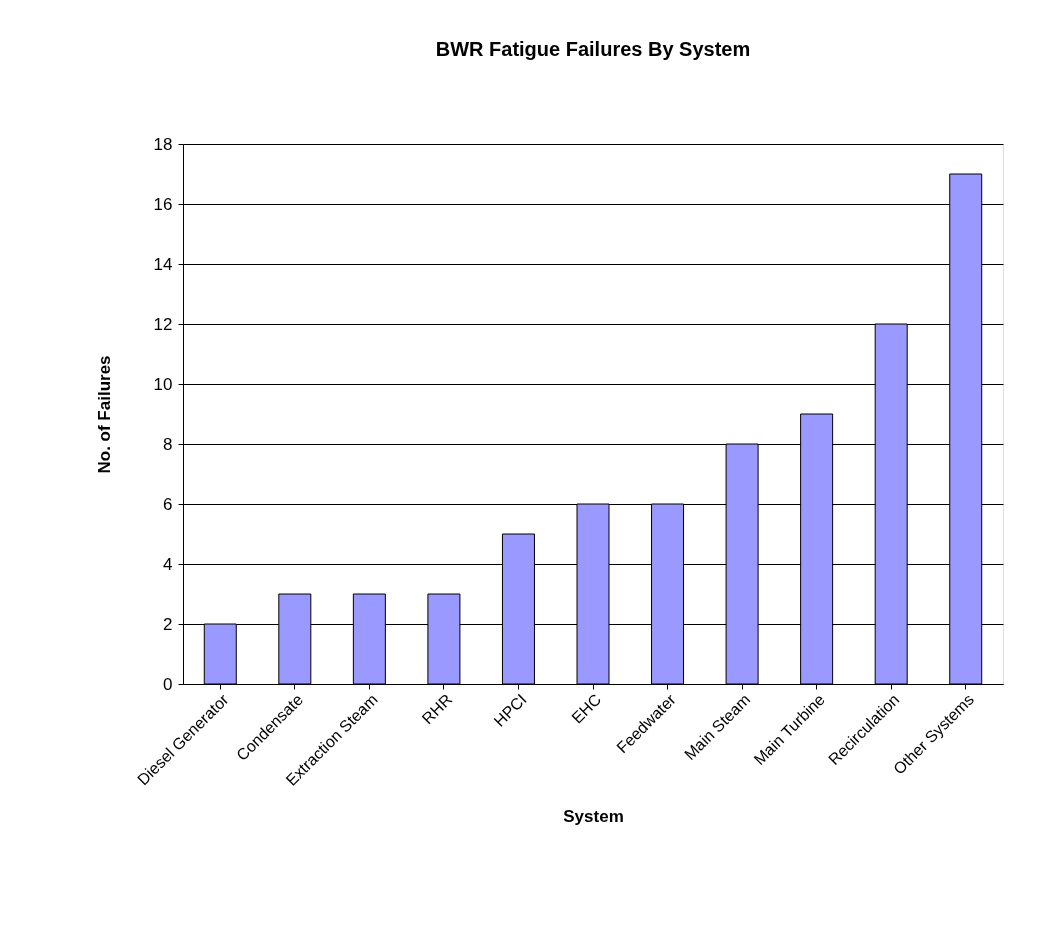  I want to click on y-tick-label: 12, so click(163, 324).